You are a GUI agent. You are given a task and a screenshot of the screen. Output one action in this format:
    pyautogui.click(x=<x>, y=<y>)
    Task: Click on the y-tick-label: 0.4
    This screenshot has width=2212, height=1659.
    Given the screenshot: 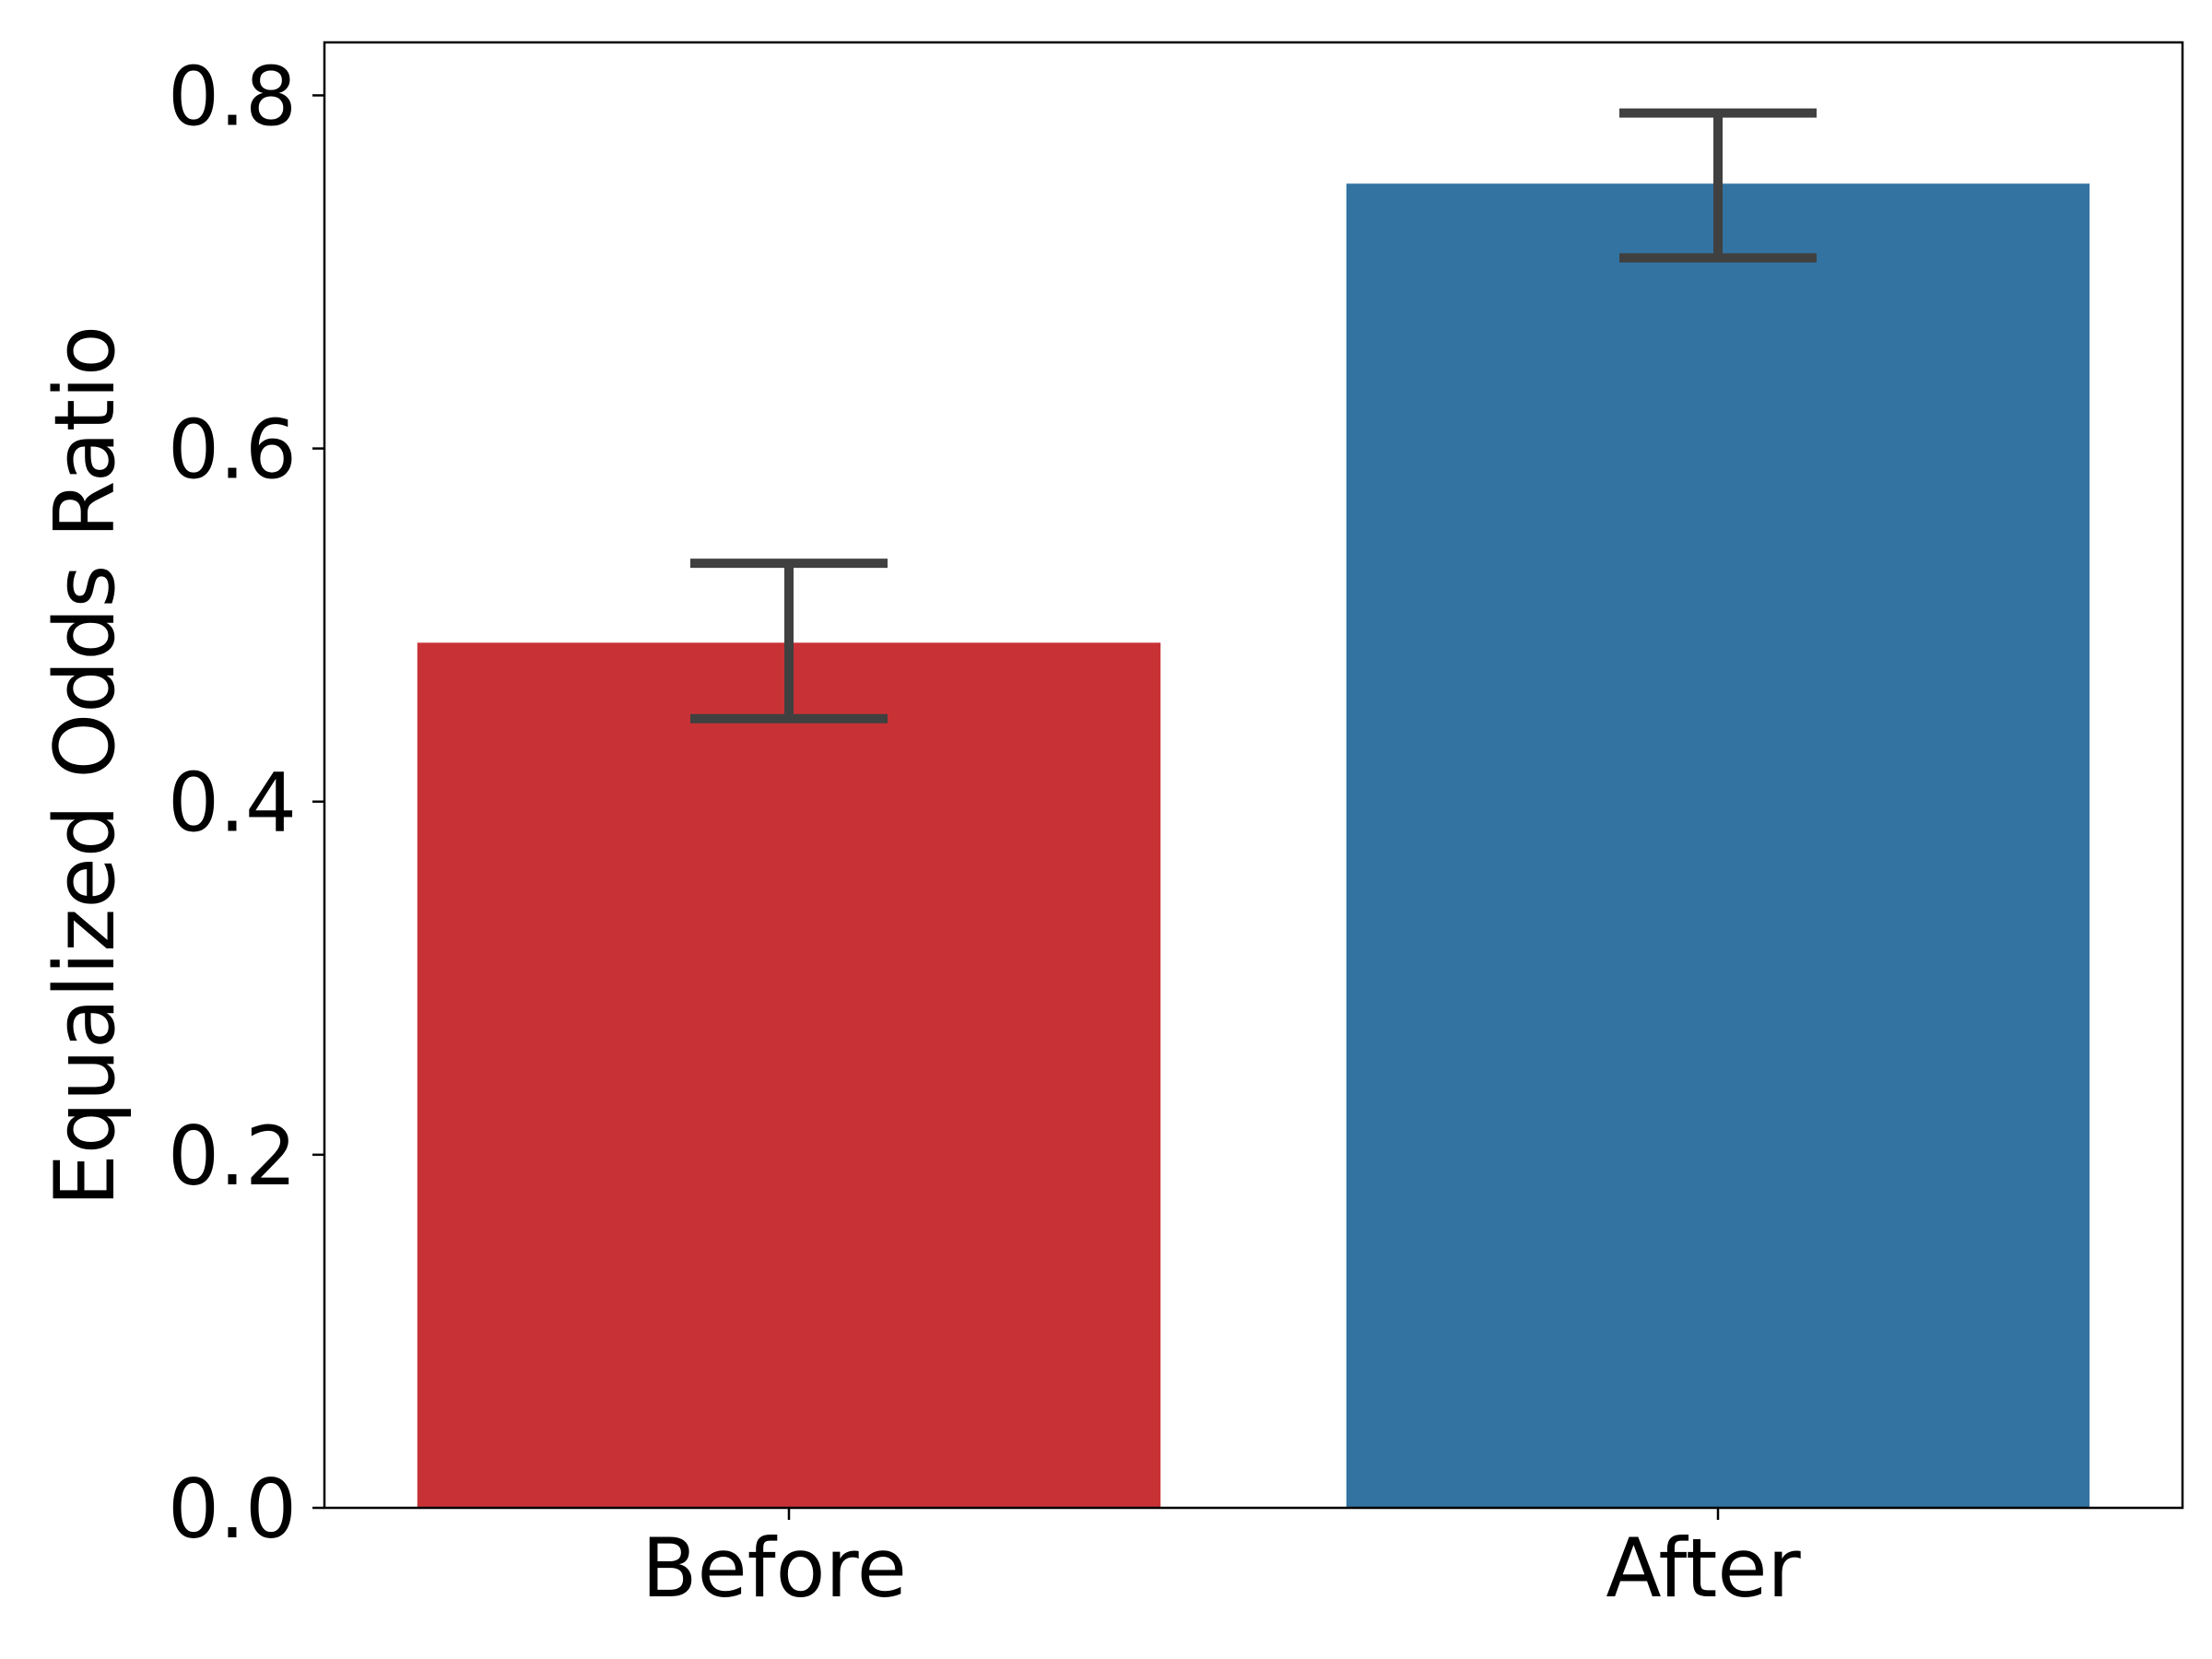 What is the action you would take?
    pyautogui.click(x=232, y=803)
    